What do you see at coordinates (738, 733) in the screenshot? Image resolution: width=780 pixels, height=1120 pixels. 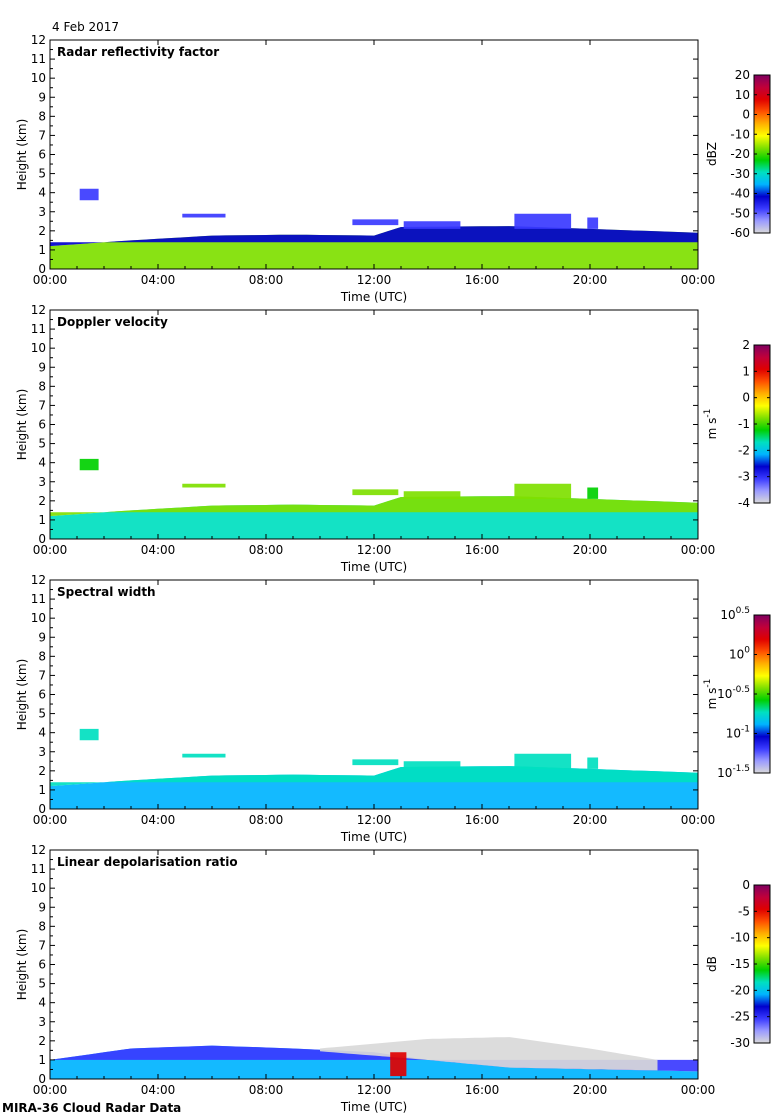 I see `colorbar-tick-label: 10⁻¹` at bounding box center [738, 733].